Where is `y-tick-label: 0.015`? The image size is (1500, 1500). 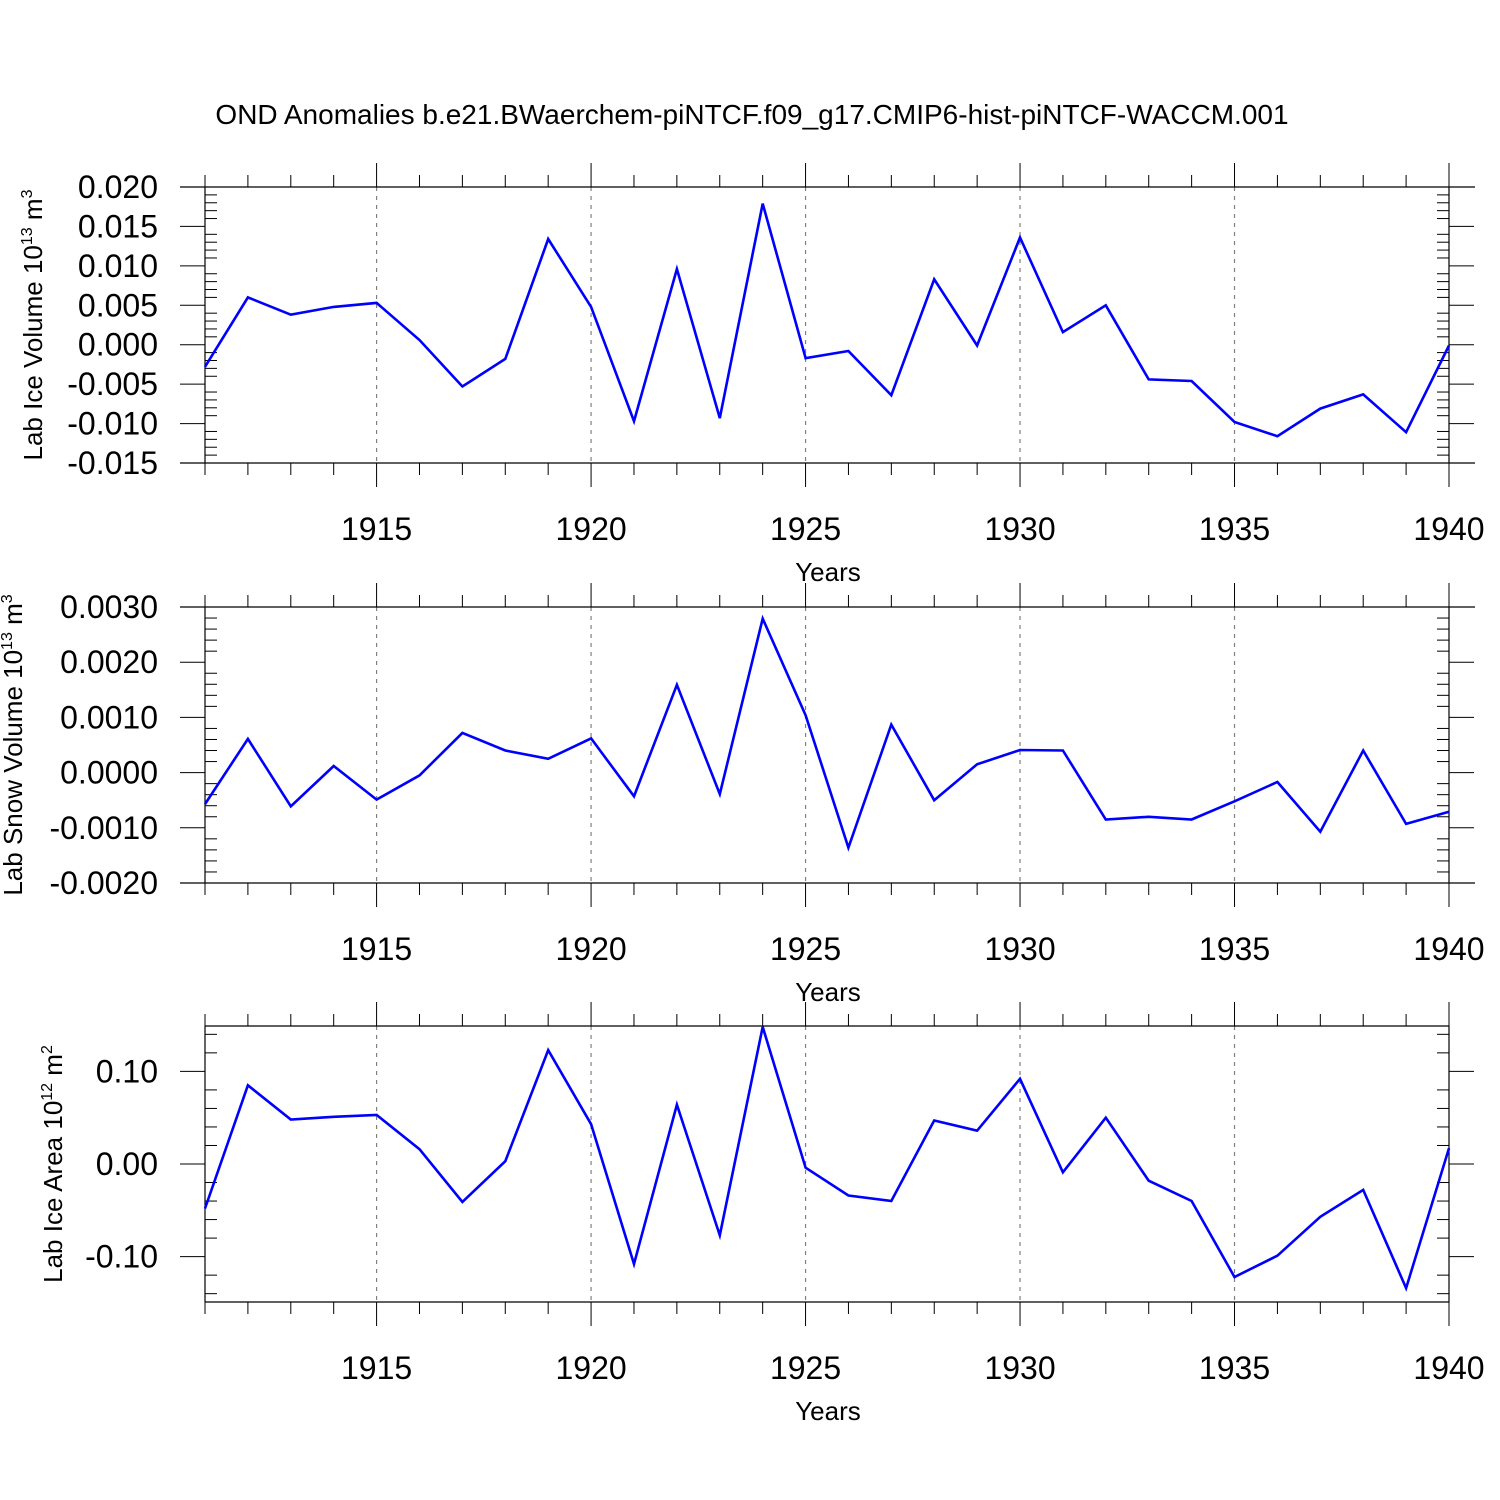 y-tick-label: 0.015 is located at coordinates (118, 226).